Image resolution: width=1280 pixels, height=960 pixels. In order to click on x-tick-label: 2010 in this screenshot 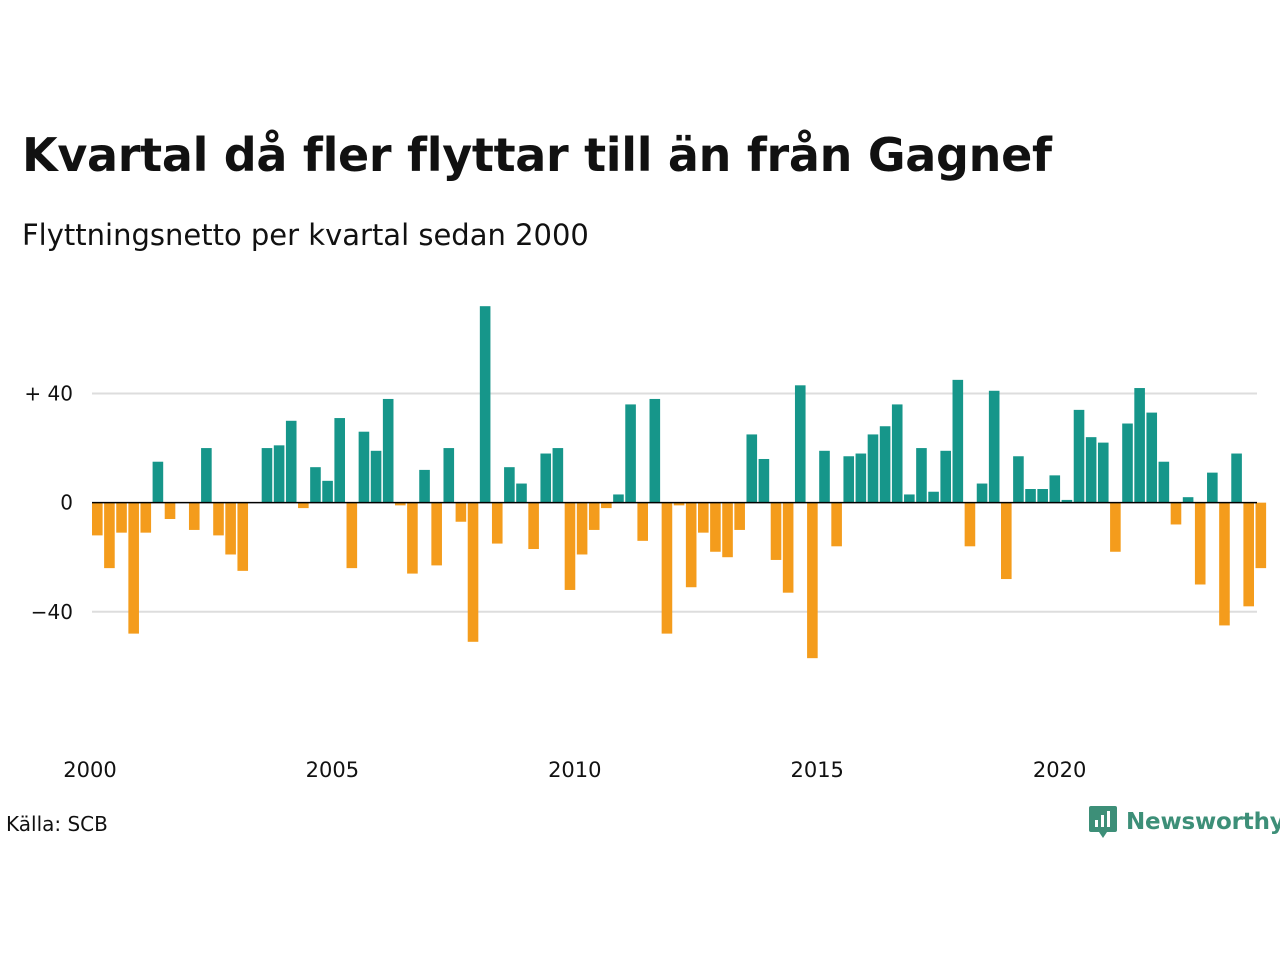, I will do `click(574, 770)`.